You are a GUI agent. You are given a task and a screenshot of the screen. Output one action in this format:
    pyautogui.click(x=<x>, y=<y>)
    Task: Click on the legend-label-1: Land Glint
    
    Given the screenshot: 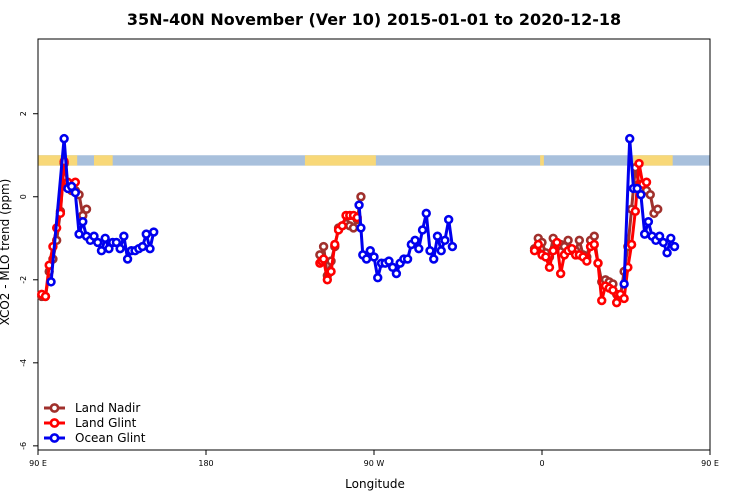 What is the action you would take?
    pyautogui.click(x=106, y=423)
    